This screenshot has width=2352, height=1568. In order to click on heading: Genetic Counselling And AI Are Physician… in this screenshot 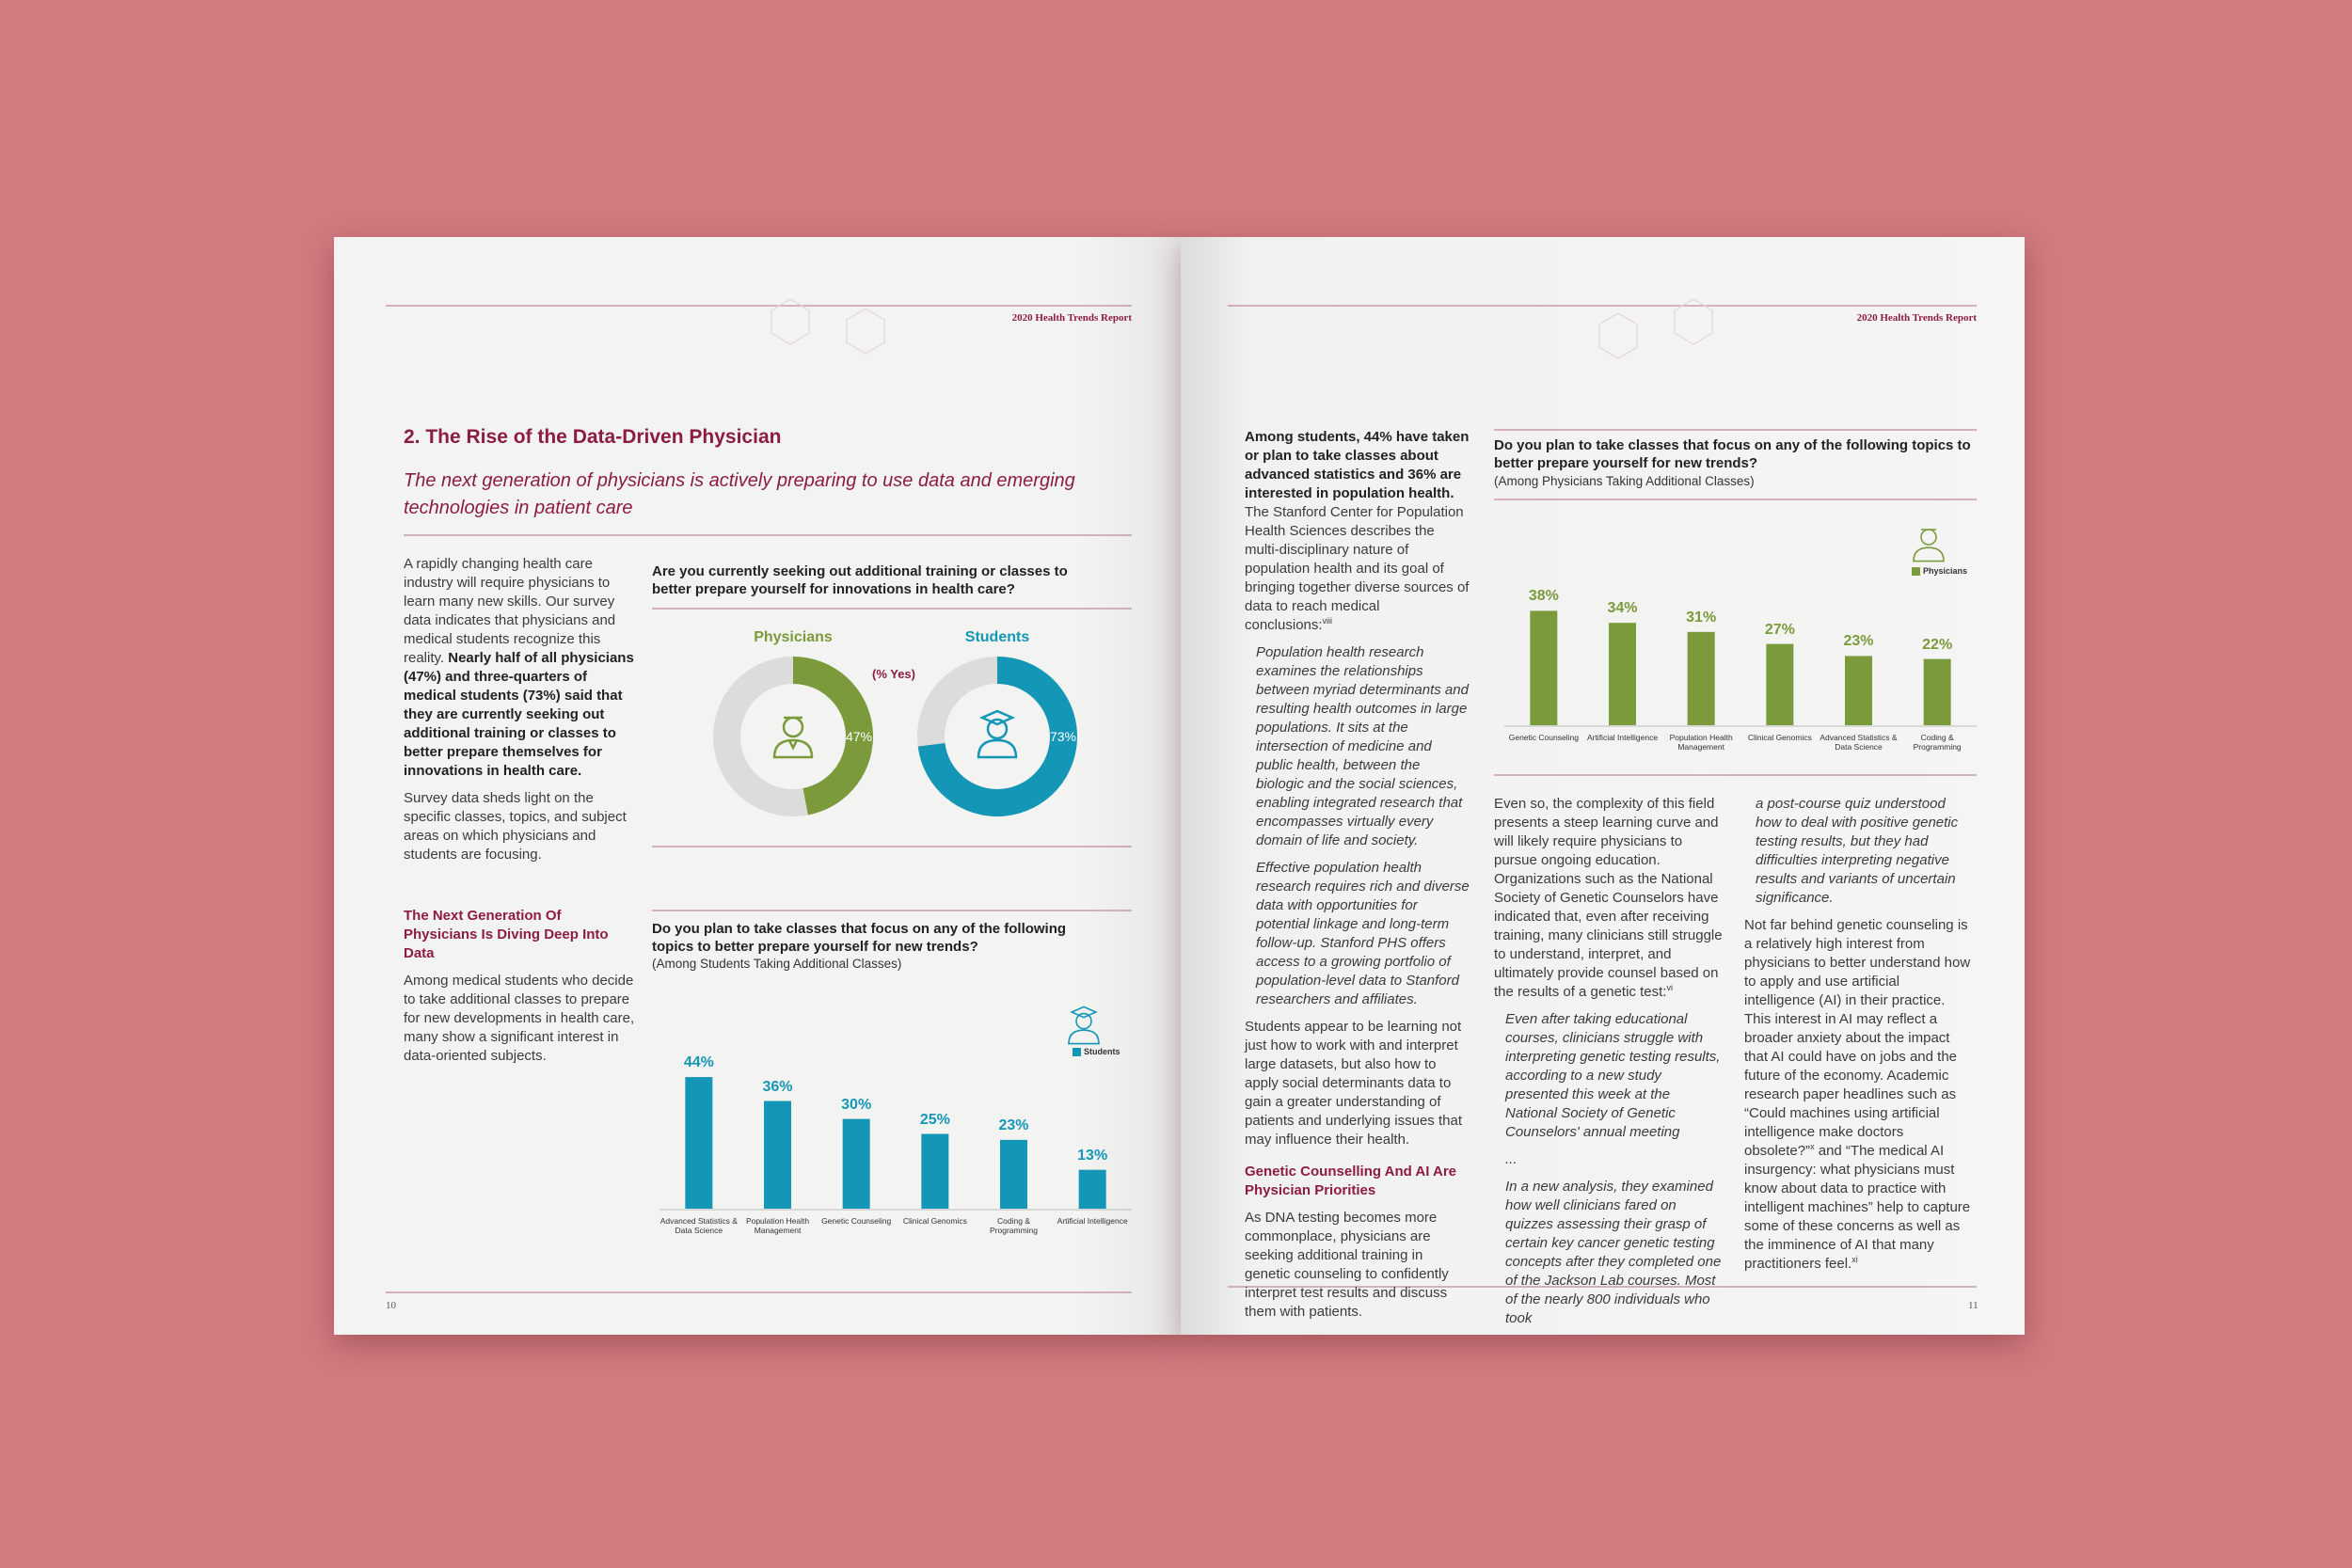, I will do `click(1351, 1181)`.